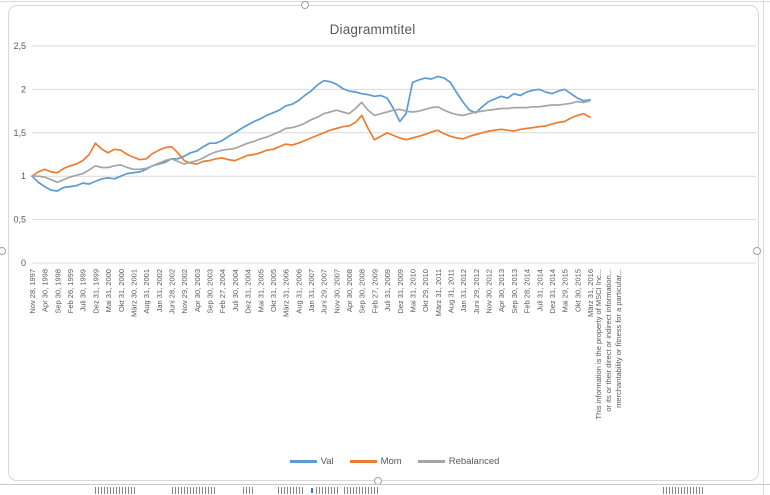 This screenshot has height=495, width=770. I want to click on sheet-gridline-bottom, so click(385, 484).